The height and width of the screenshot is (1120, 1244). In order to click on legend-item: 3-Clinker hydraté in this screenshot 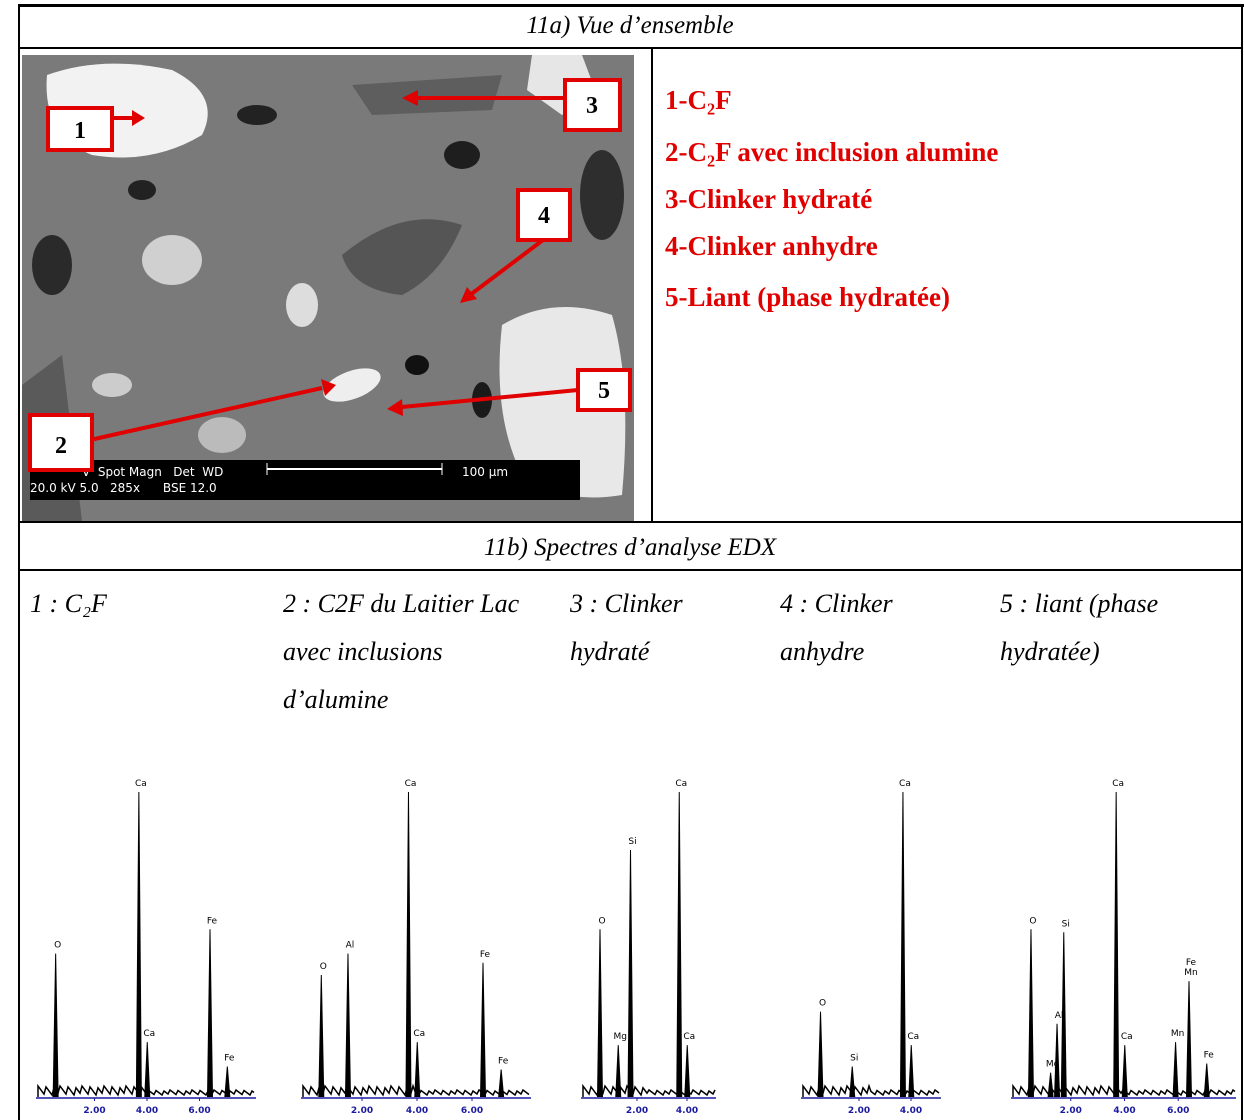, I will do `click(769, 199)`.